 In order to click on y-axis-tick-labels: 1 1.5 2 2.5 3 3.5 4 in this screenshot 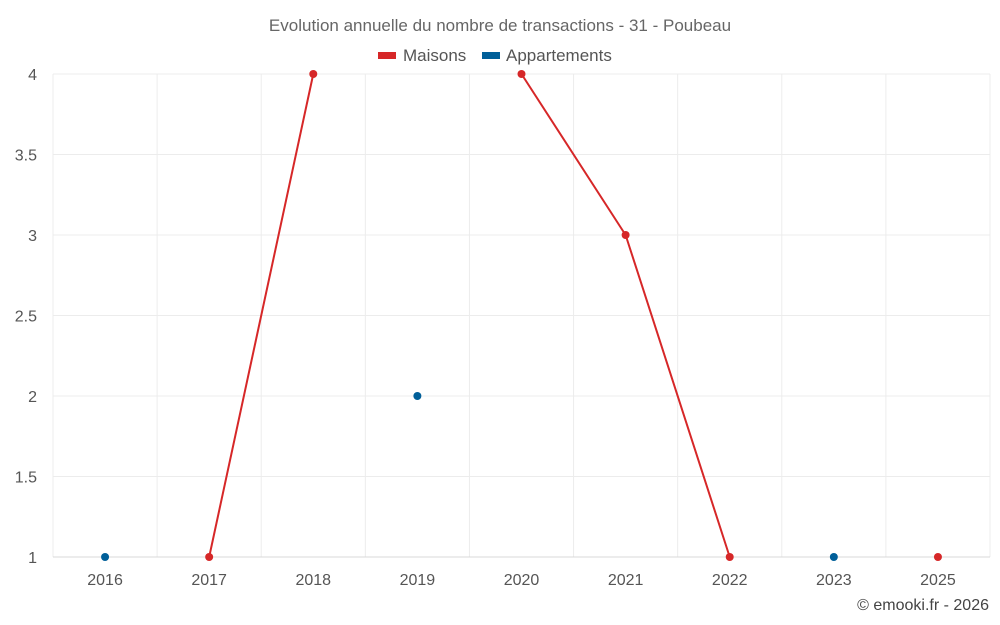, I will do `click(26, 317)`.